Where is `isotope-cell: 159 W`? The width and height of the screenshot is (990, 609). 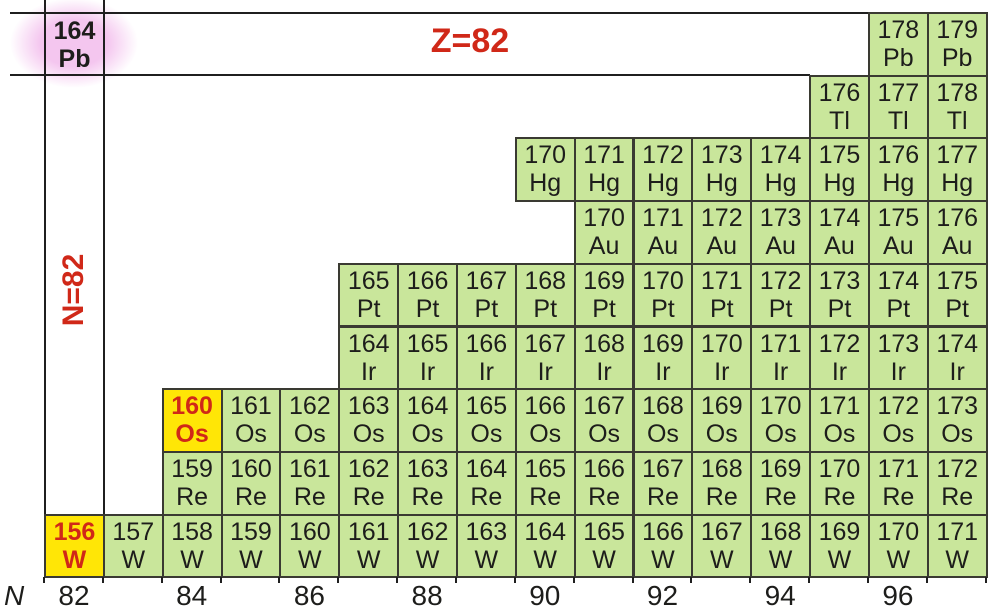 isotope-cell: 159 W is located at coordinates (251, 546).